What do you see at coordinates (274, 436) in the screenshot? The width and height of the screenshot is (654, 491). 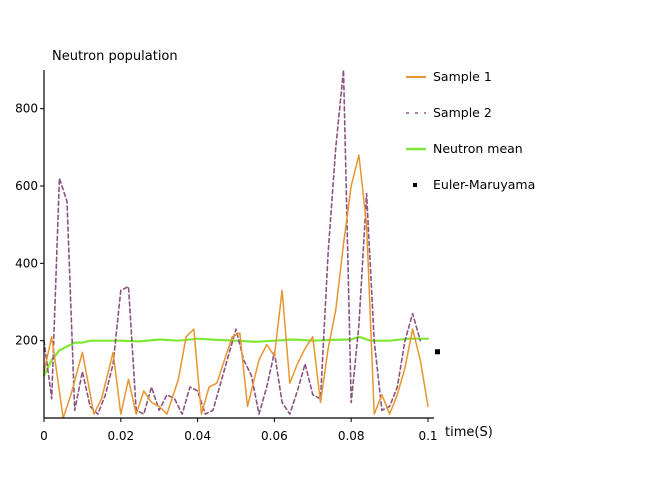 I see `x-tick-label: 0.06` at bounding box center [274, 436].